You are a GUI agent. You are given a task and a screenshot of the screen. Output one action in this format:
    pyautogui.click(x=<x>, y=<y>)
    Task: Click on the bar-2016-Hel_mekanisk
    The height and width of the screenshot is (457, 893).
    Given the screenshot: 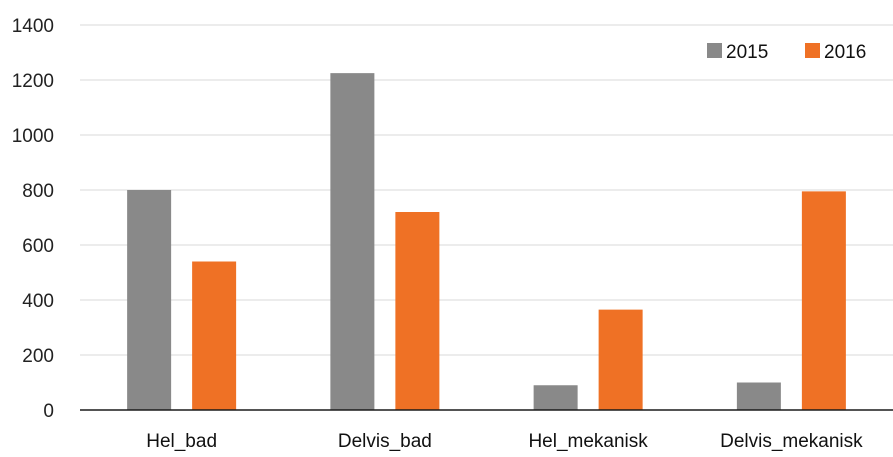 What is the action you would take?
    pyautogui.click(x=620, y=359)
    